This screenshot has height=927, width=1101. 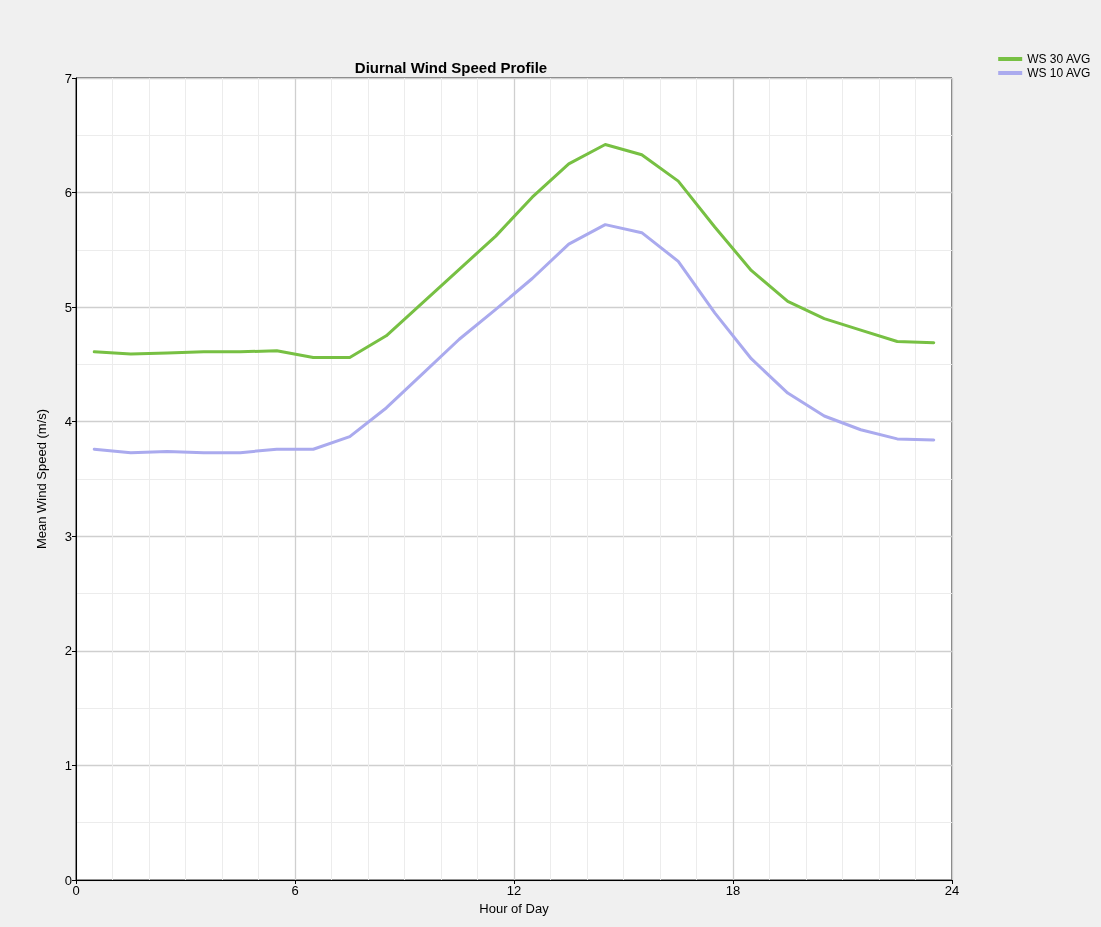 What do you see at coordinates (733, 890) in the screenshot?
I see `x-tick-label: 18` at bounding box center [733, 890].